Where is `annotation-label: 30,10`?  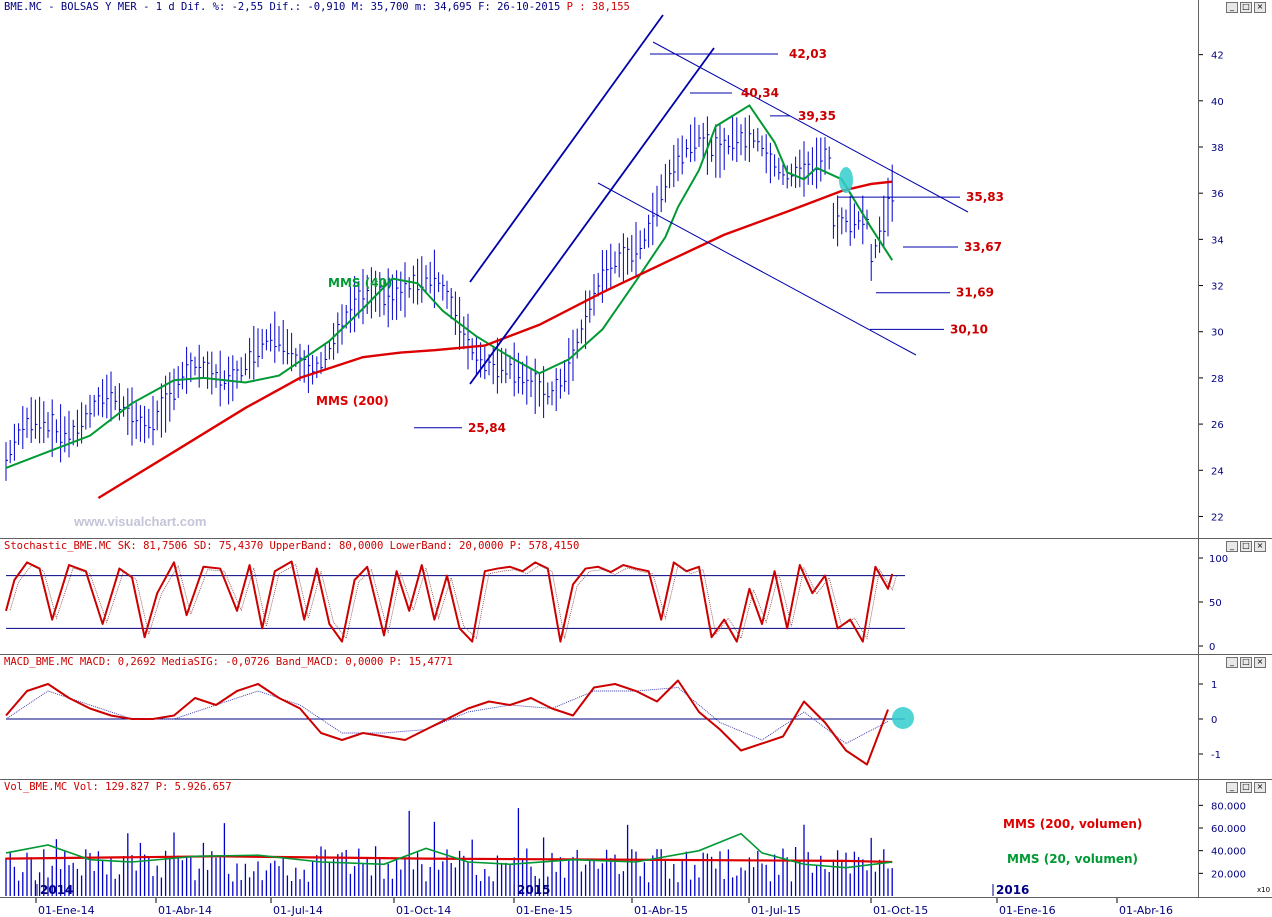 annotation-label: 30,10 is located at coordinates (969, 329).